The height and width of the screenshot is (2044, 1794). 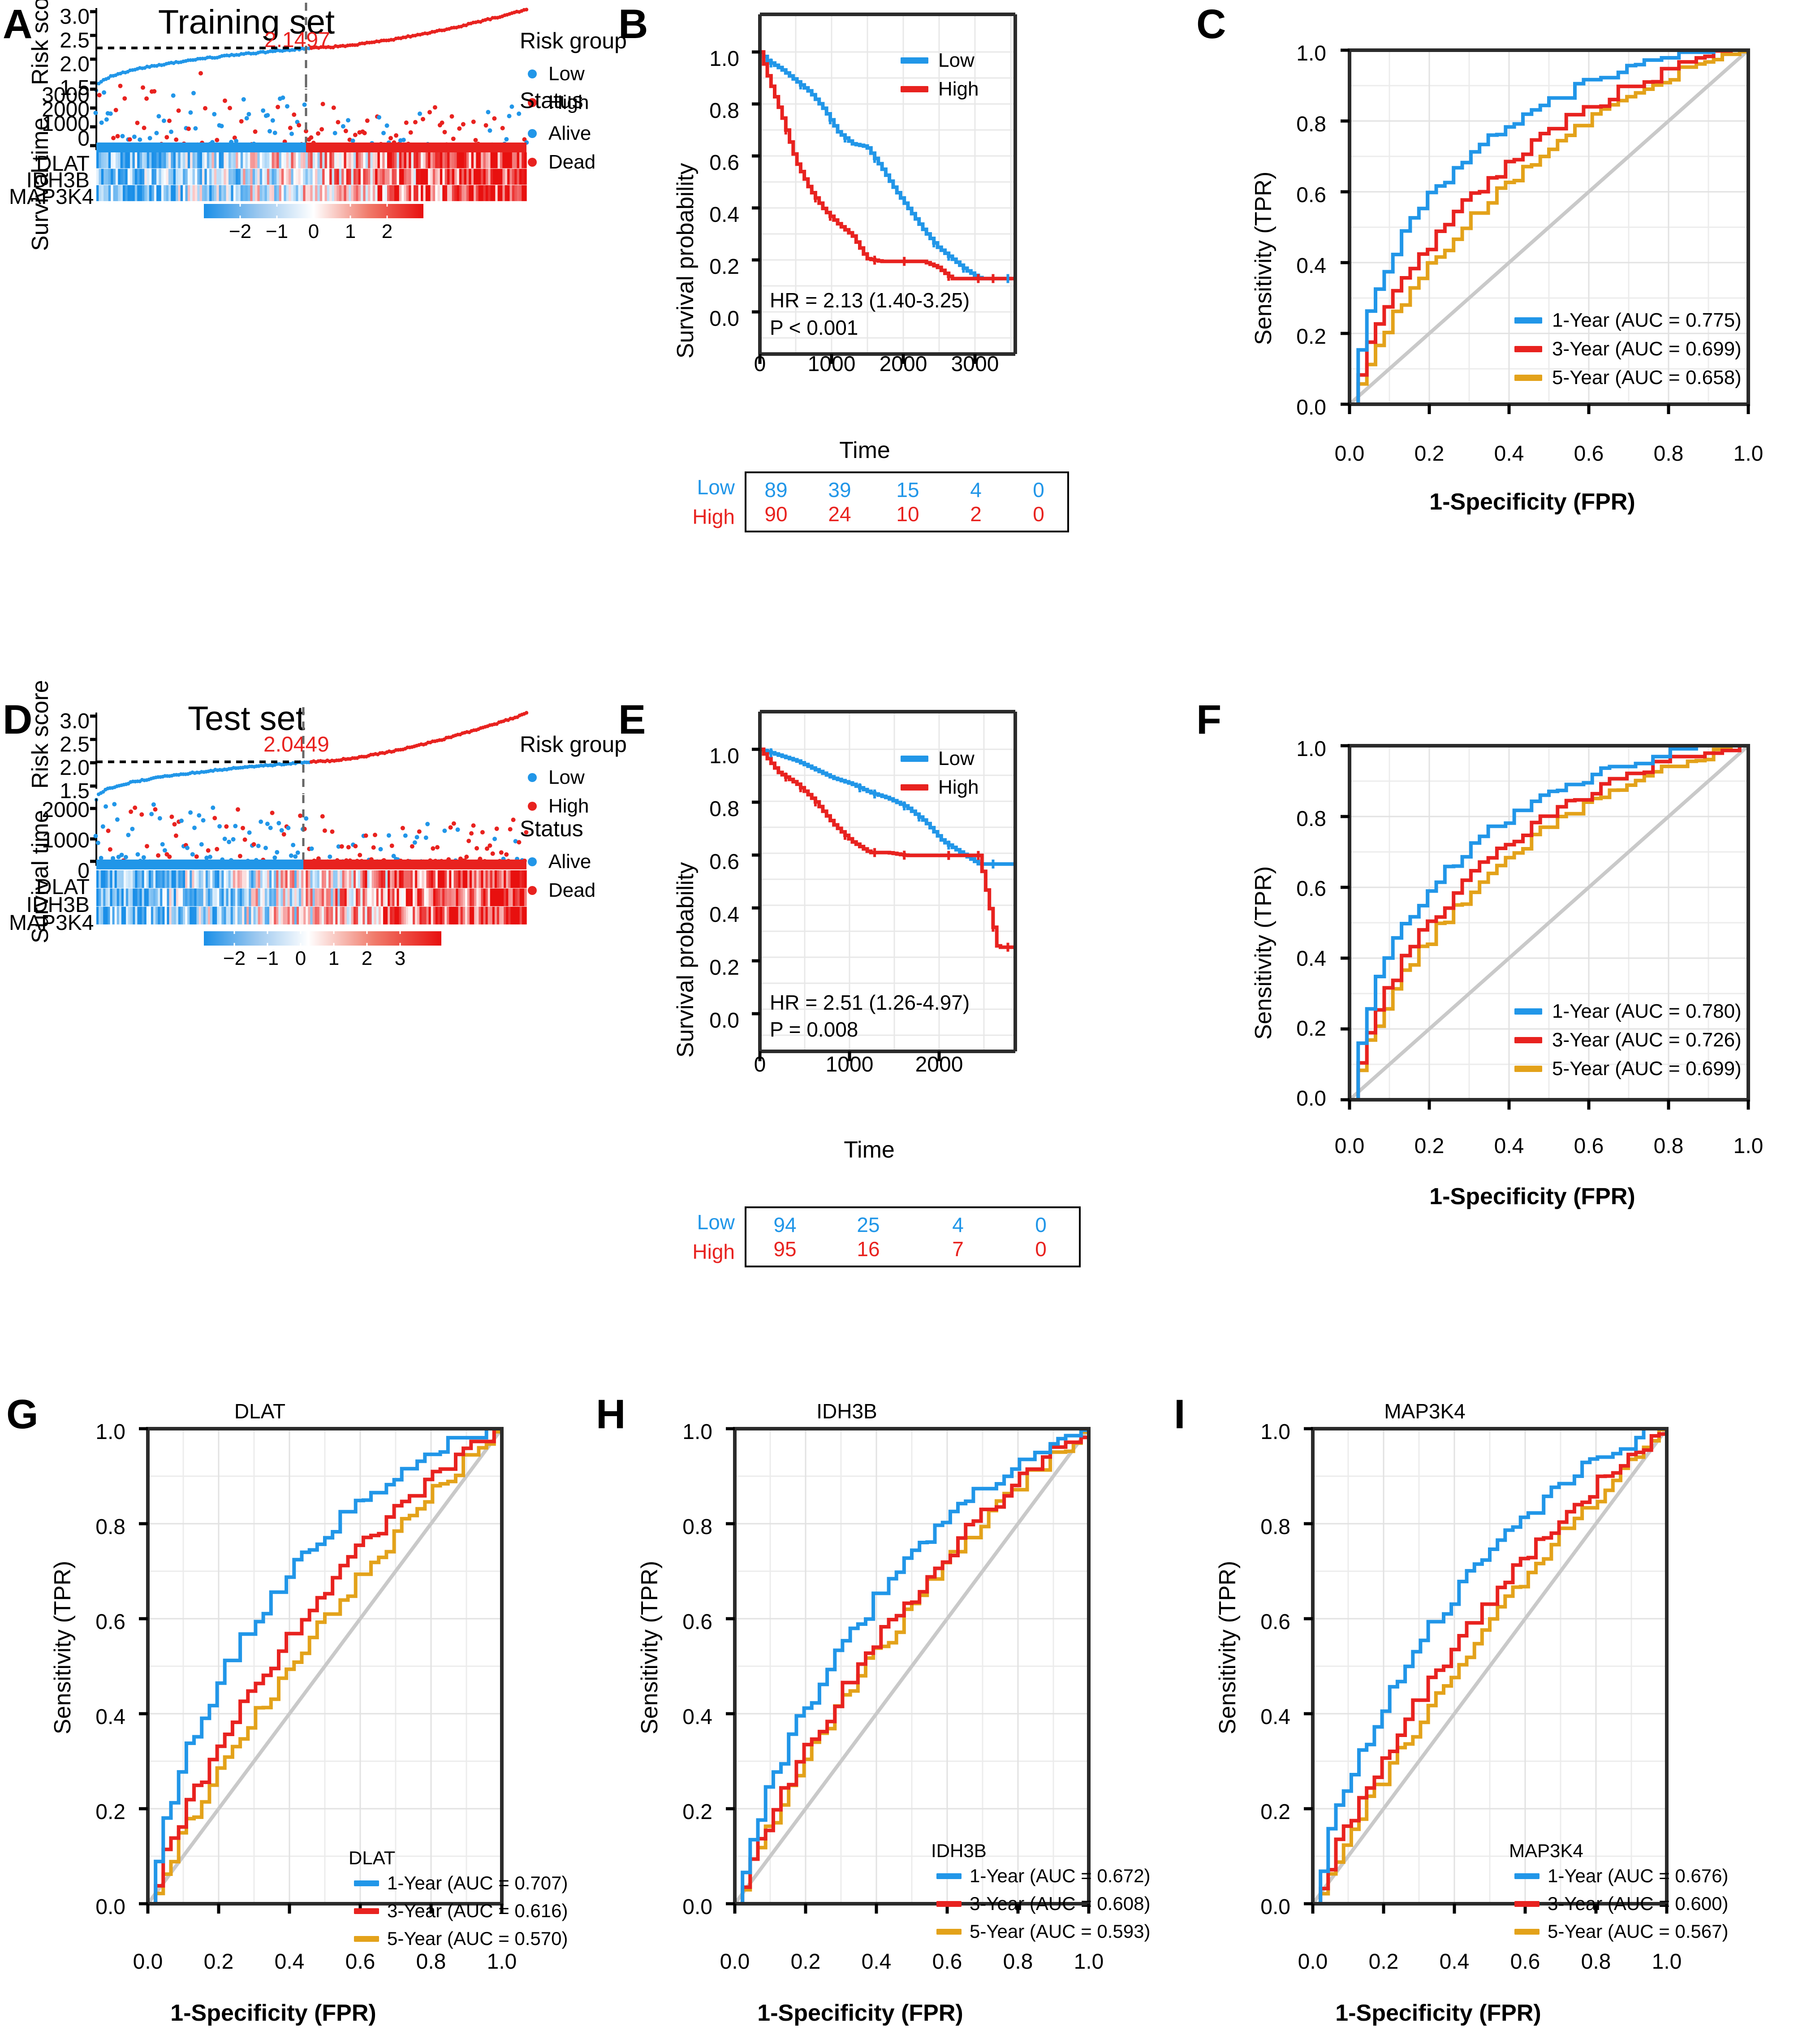 I want to click on risk-table-row-low-e: Low 94 25 4 0, so click(x=867, y=1221).